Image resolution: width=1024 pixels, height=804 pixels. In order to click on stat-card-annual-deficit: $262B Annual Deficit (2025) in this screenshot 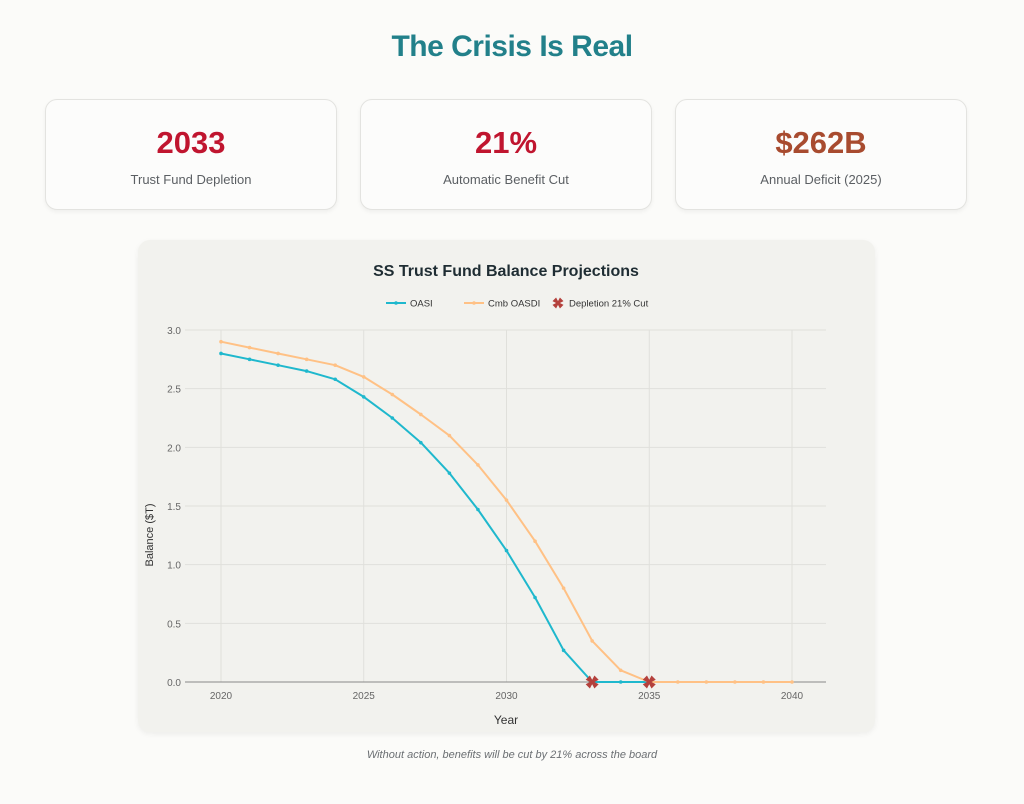, I will do `click(821, 154)`.